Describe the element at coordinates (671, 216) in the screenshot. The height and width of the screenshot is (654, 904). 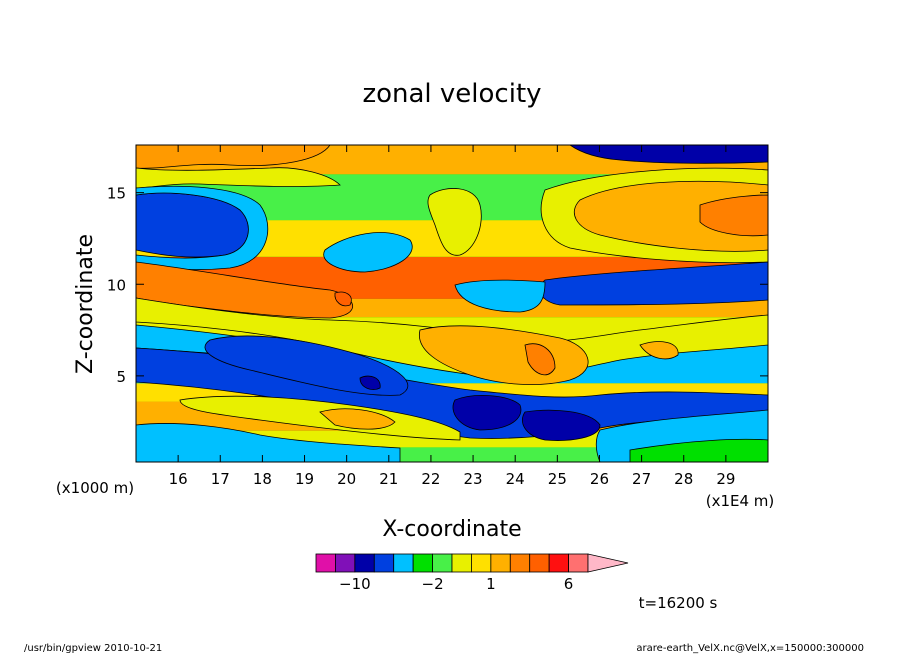
I see `feature-upper-right-orange` at that location.